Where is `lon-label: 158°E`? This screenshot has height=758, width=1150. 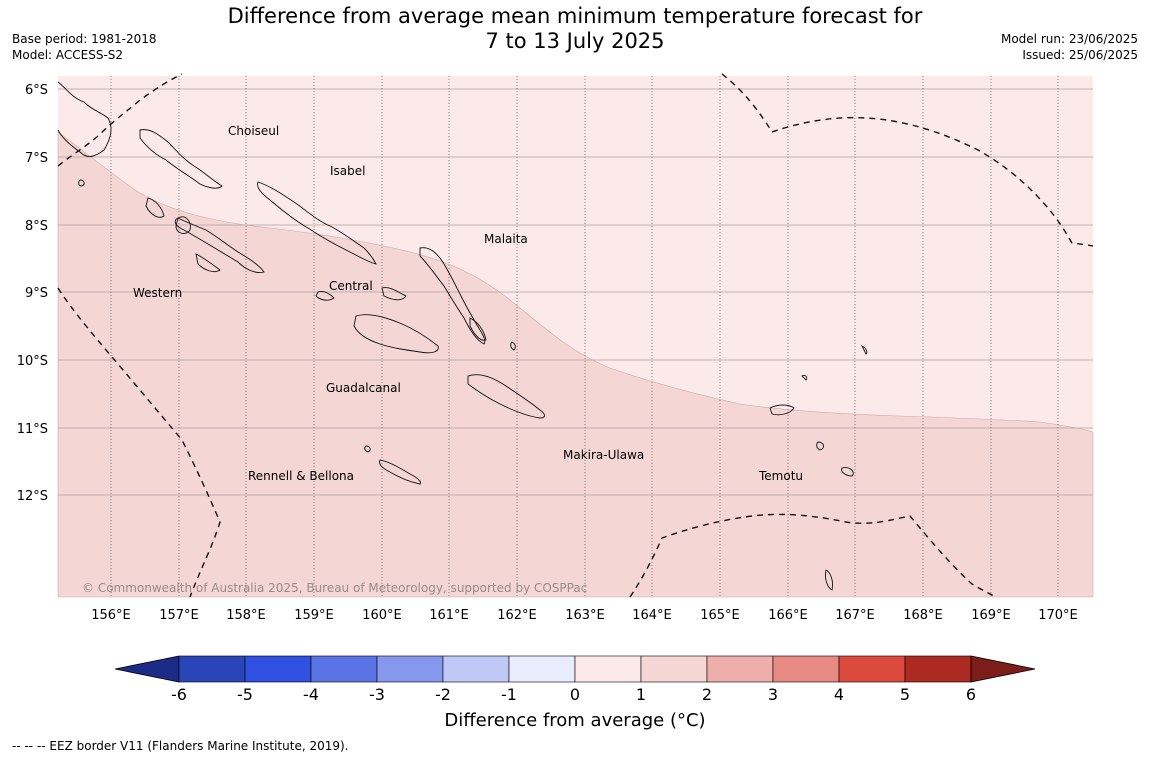
lon-label: 158°E is located at coordinates (246, 615).